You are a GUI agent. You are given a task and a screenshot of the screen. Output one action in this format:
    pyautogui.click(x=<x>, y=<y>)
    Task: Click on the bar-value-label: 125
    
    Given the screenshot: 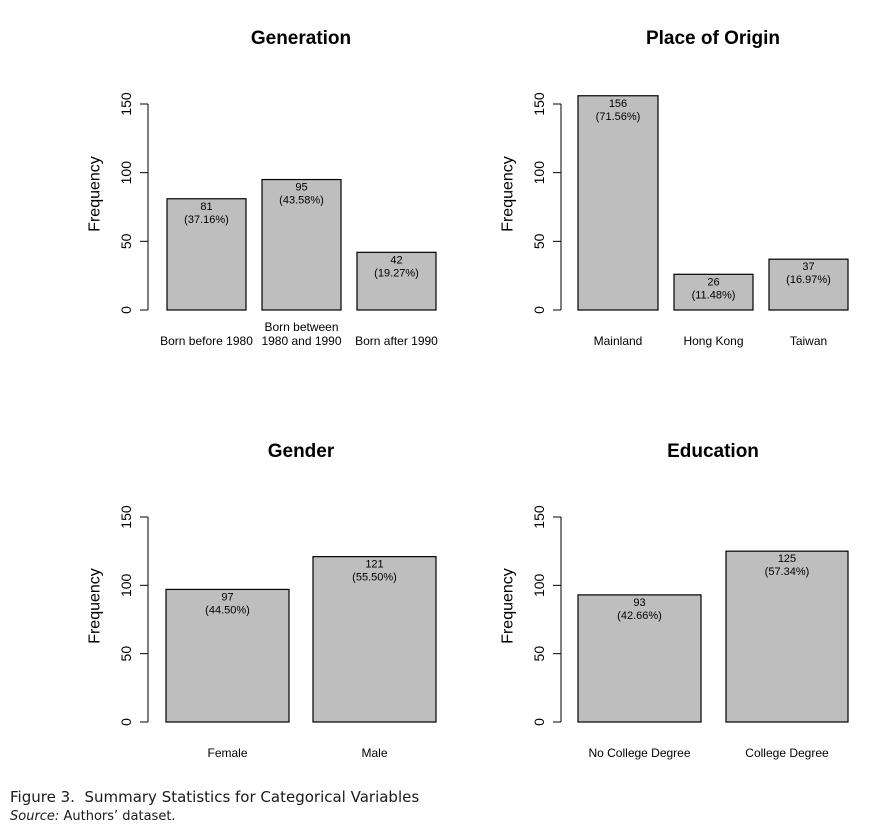 What is the action you would take?
    pyautogui.click(x=787, y=559)
    